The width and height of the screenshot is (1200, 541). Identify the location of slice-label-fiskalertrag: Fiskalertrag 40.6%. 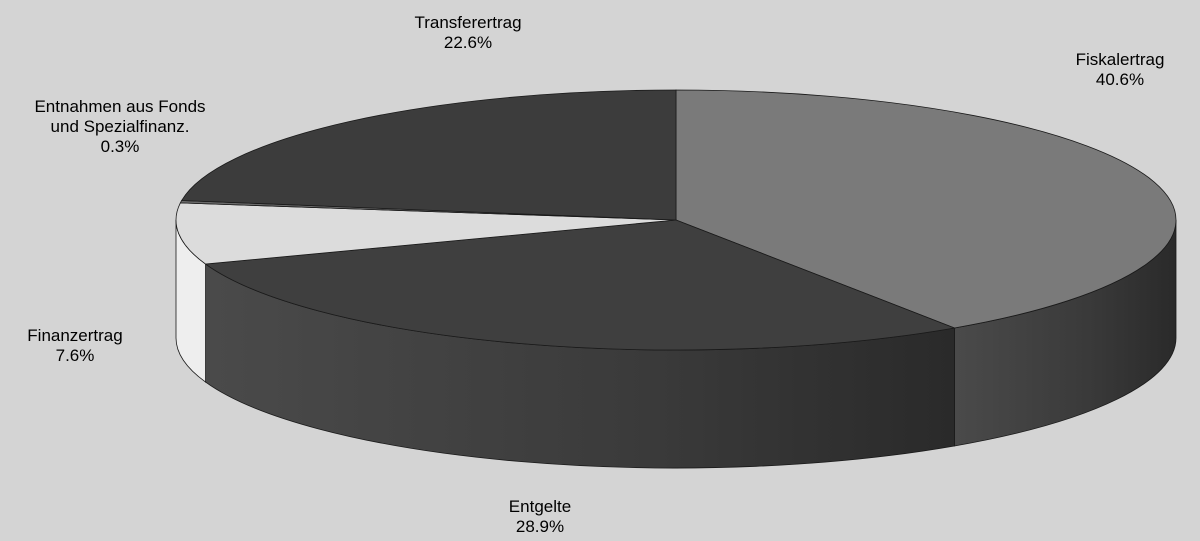
(1120, 70).